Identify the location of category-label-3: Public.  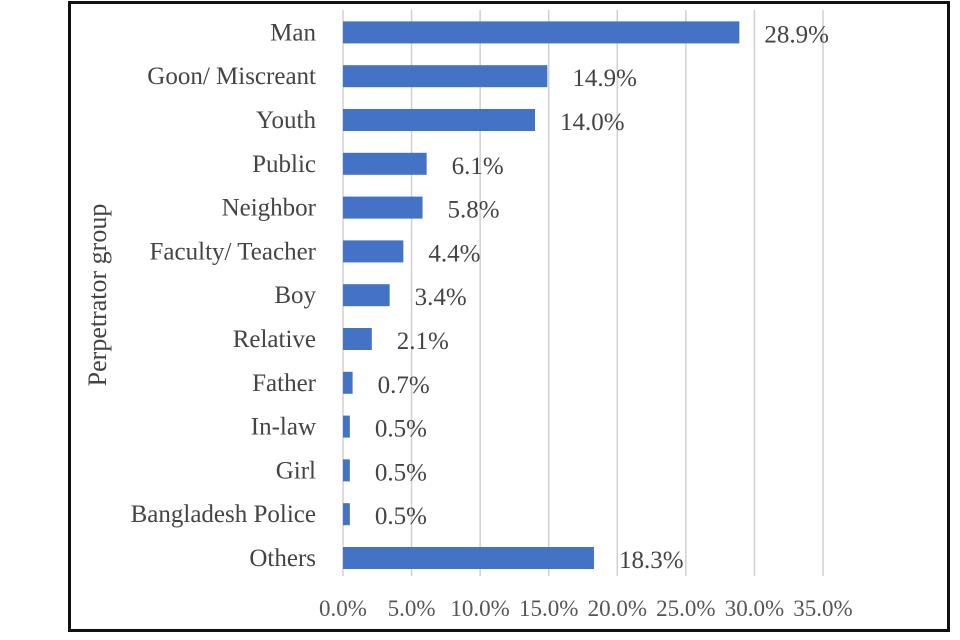
(284, 164).